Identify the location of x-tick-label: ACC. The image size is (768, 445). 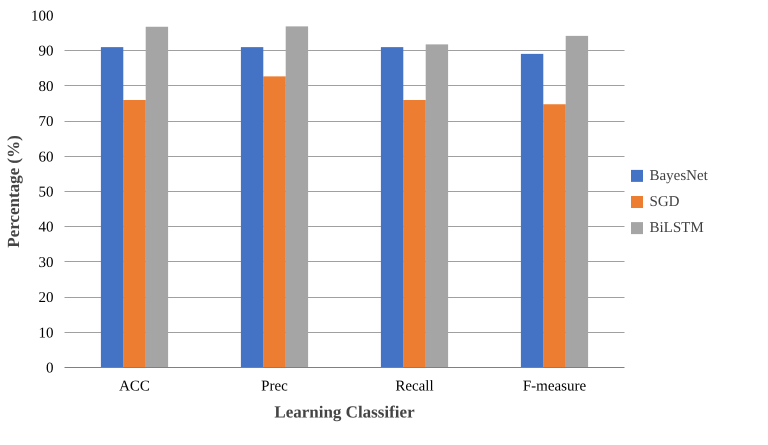
(134, 386).